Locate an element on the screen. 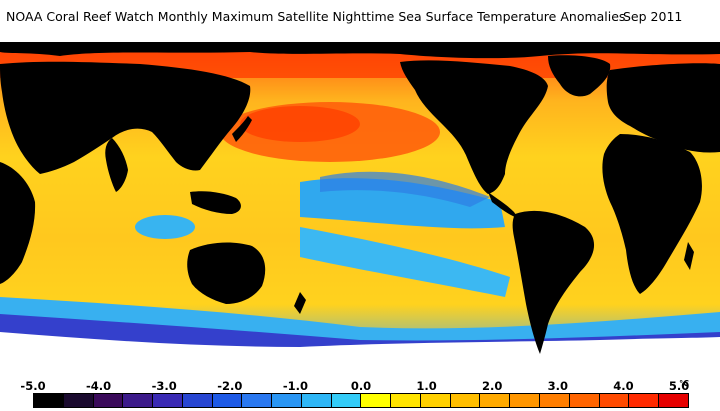  colorbar-label: 1.0 is located at coordinates (426, 386).